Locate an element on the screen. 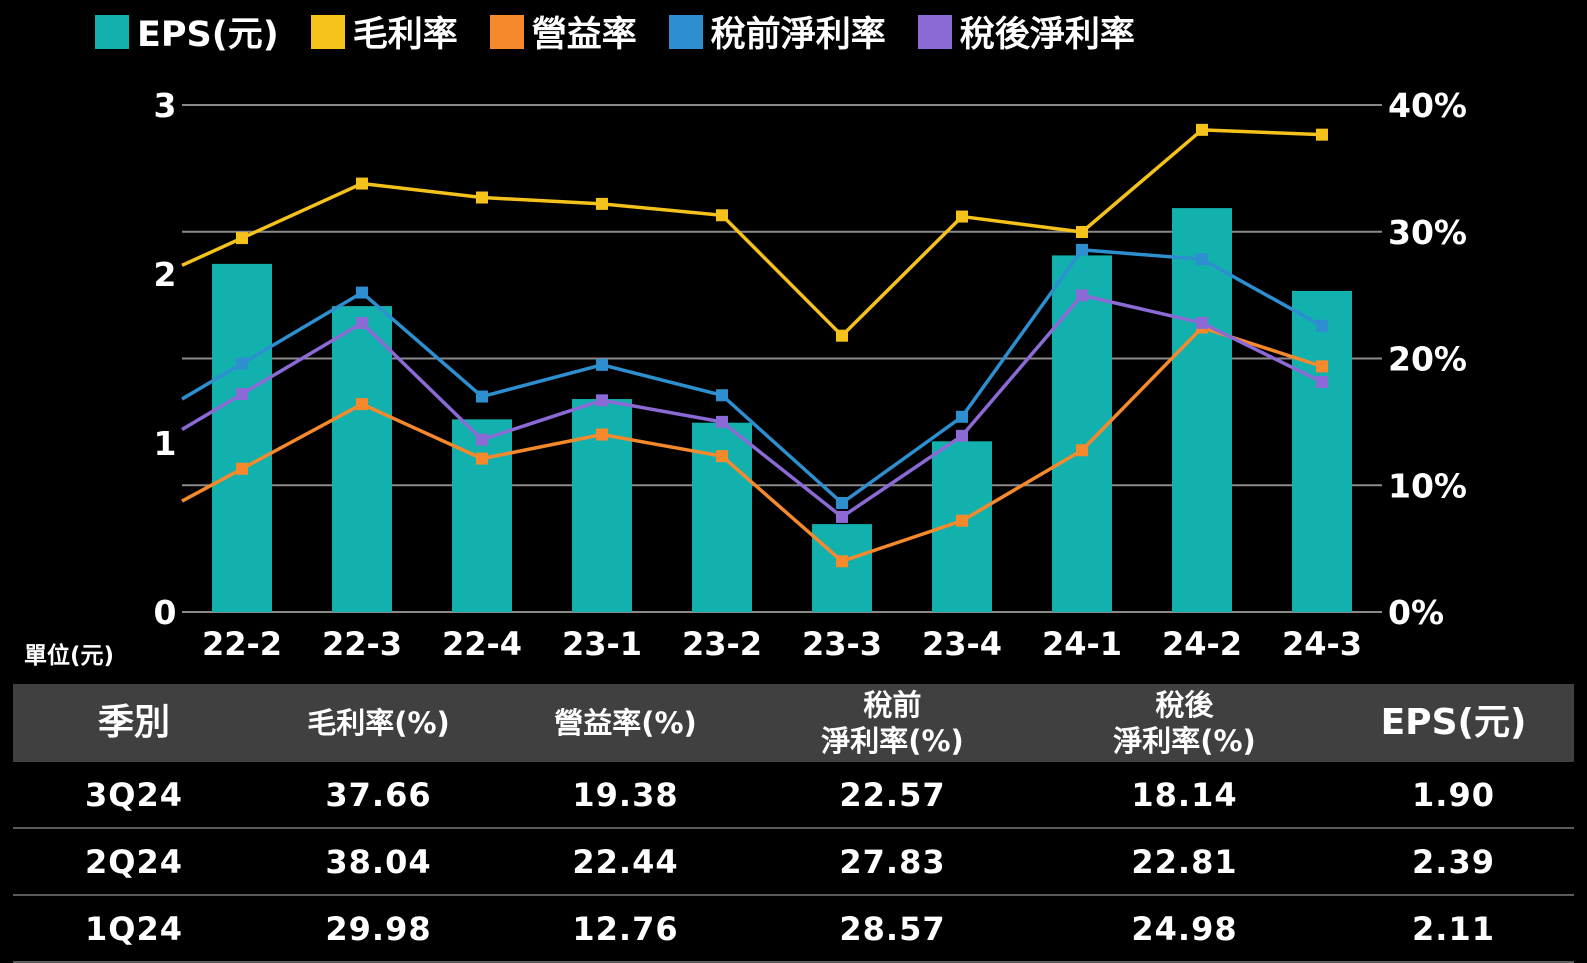  legend-swatch-net-margin is located at coordinates (934, 31).